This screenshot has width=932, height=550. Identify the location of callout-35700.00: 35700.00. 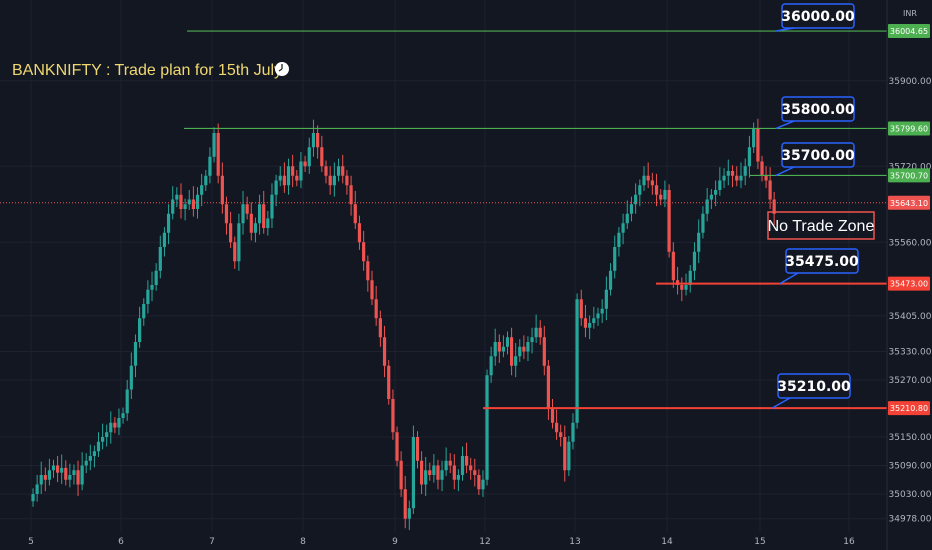
(815, 159).